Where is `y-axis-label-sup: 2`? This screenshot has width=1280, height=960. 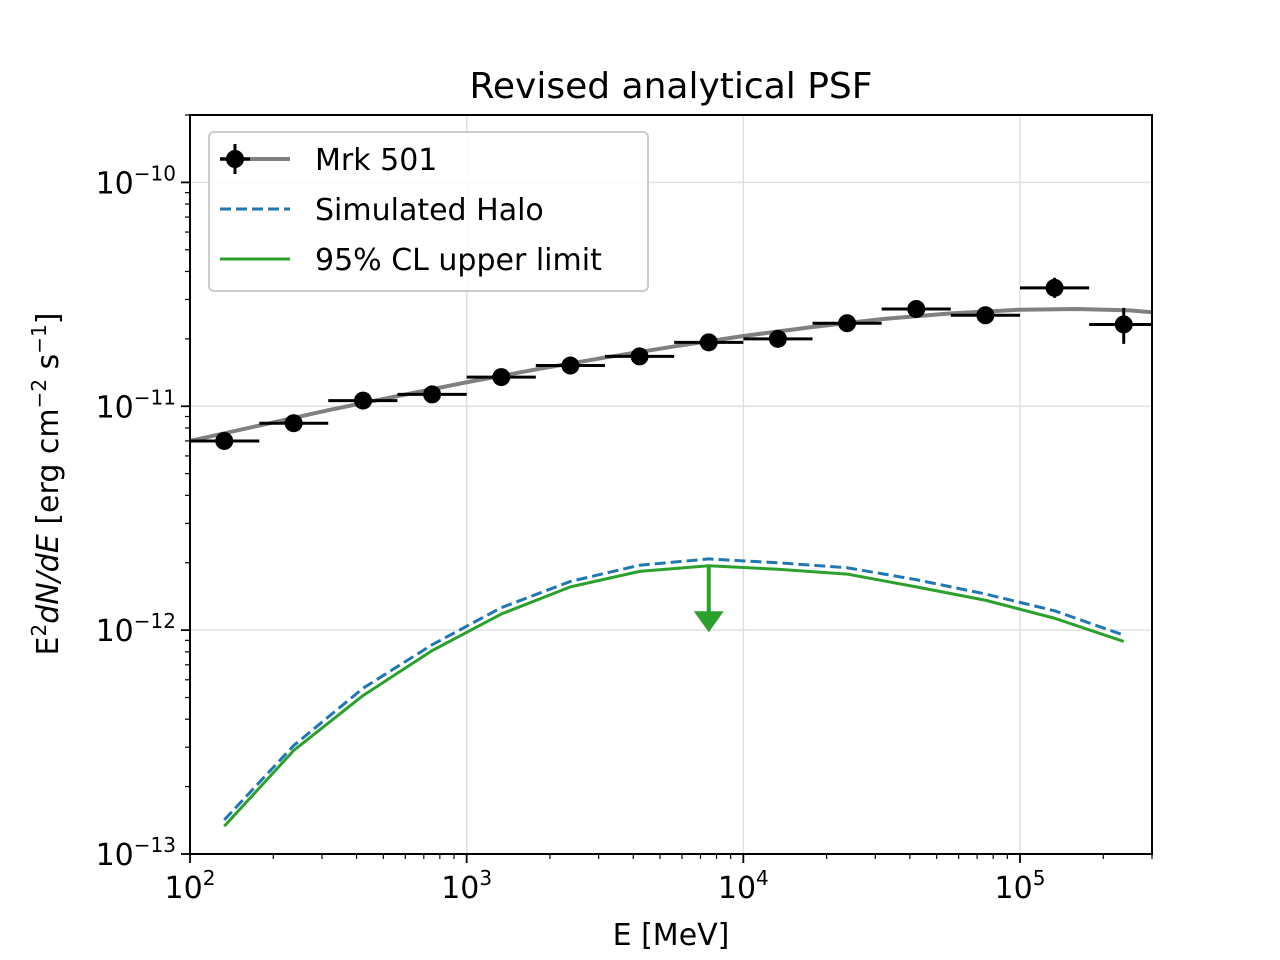 y-axis-label-sup: 2 is located at coordinates (39, 630).